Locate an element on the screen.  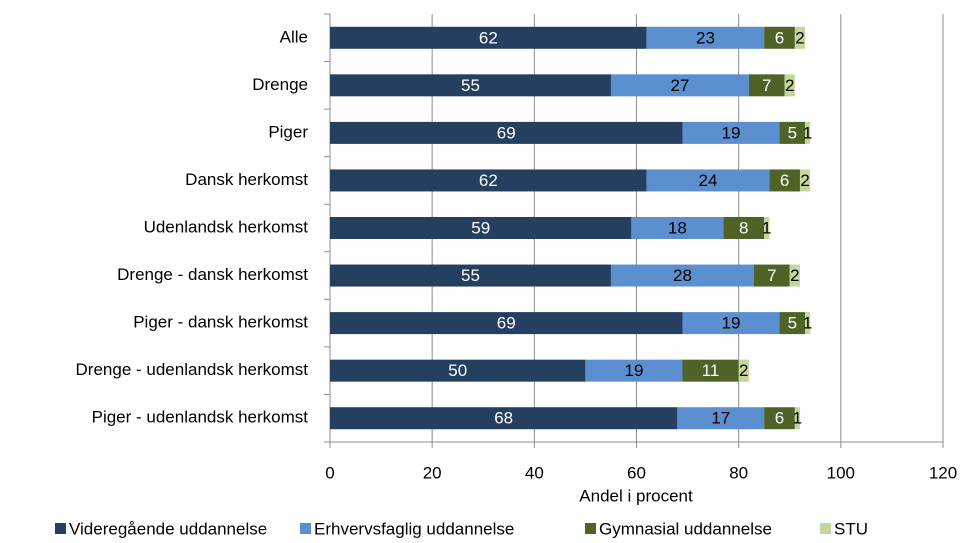
data-label: 68 is located at coordinates (503, 418).